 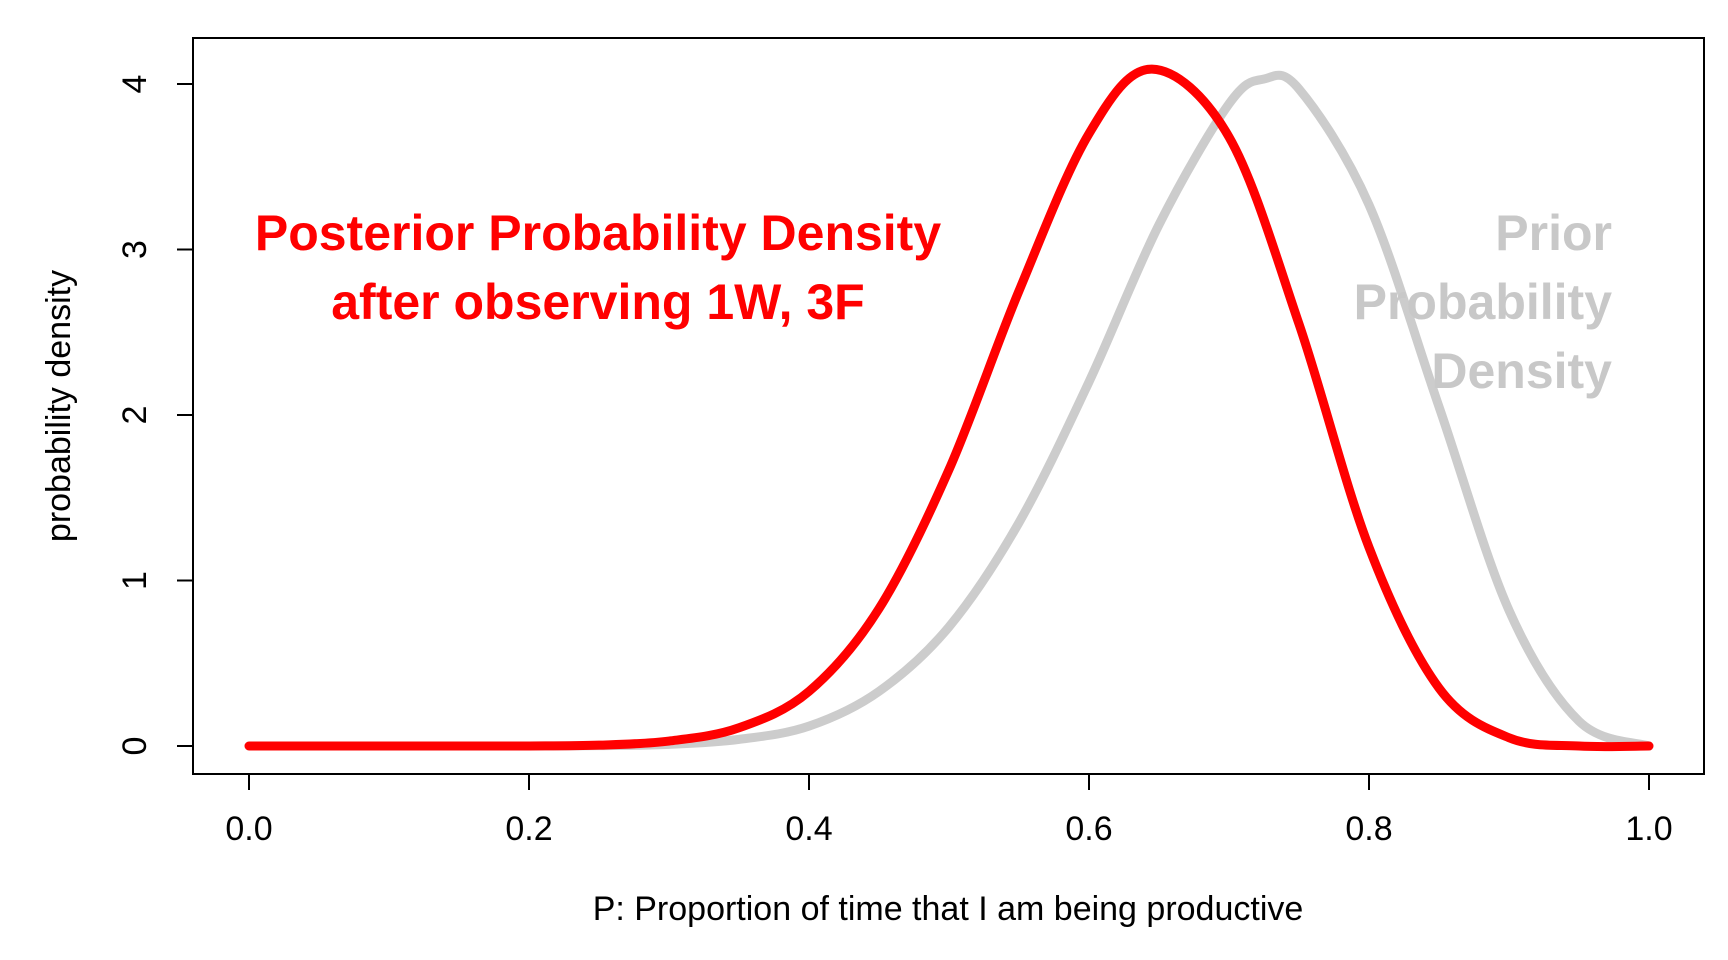 I want to click on x-axis: 0.0 0.2 0.4 0.6 0.8 1.0, so click(x=949, y=810).